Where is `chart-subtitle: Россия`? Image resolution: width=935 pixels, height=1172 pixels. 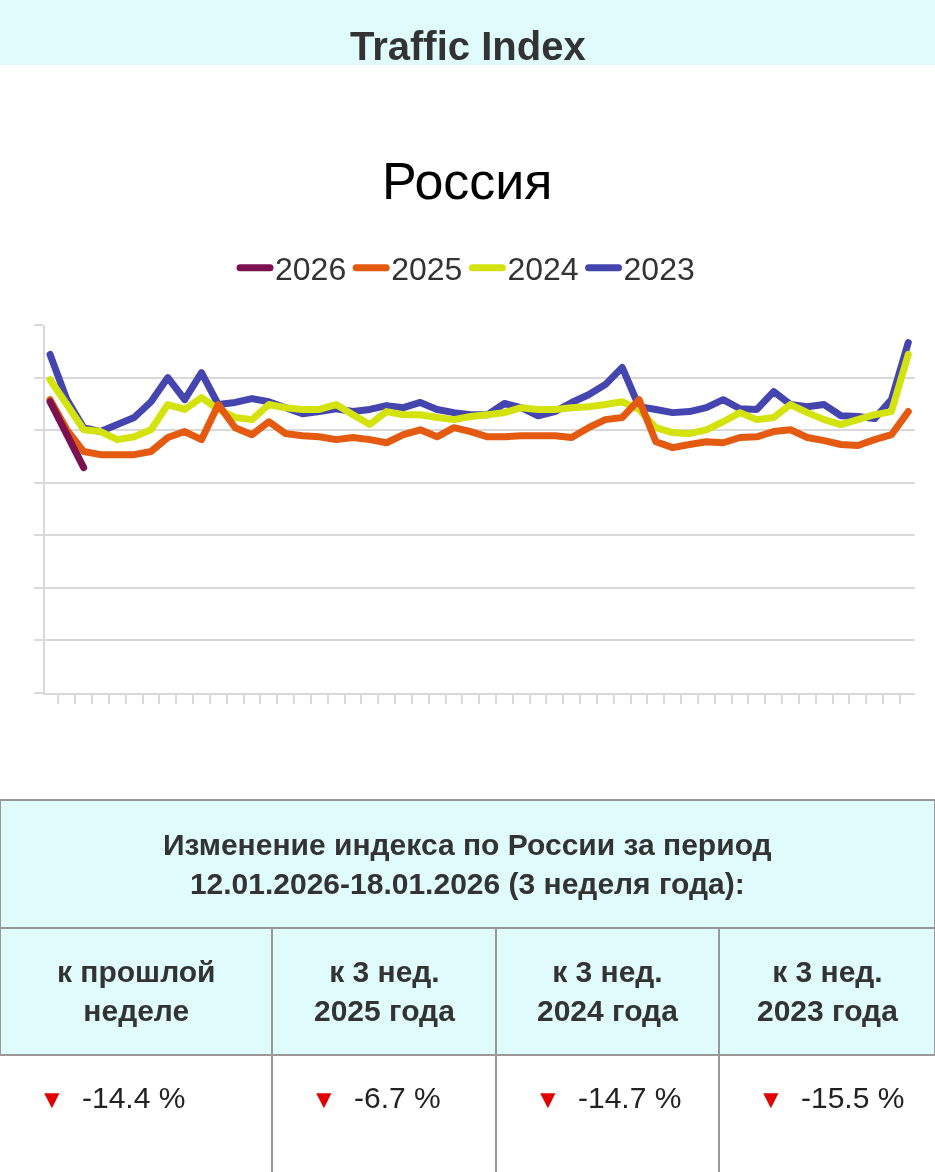
chart-subtitle: Россия is located at coordinates (467, 181).